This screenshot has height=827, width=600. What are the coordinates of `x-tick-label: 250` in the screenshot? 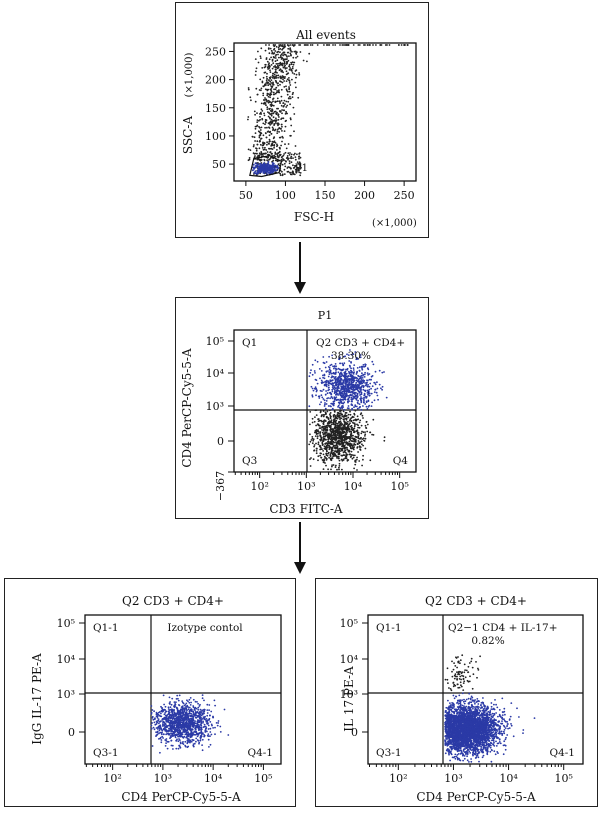 It's located at (404, 195).